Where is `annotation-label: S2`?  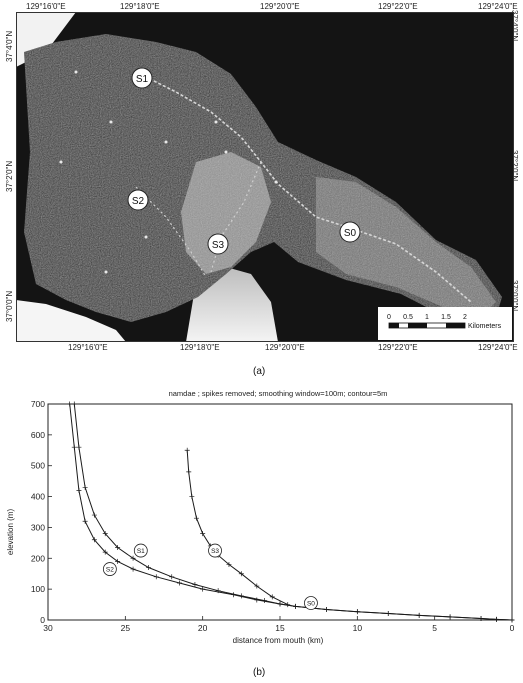
annotation-label: S2 is located at coordinates (110, 570).